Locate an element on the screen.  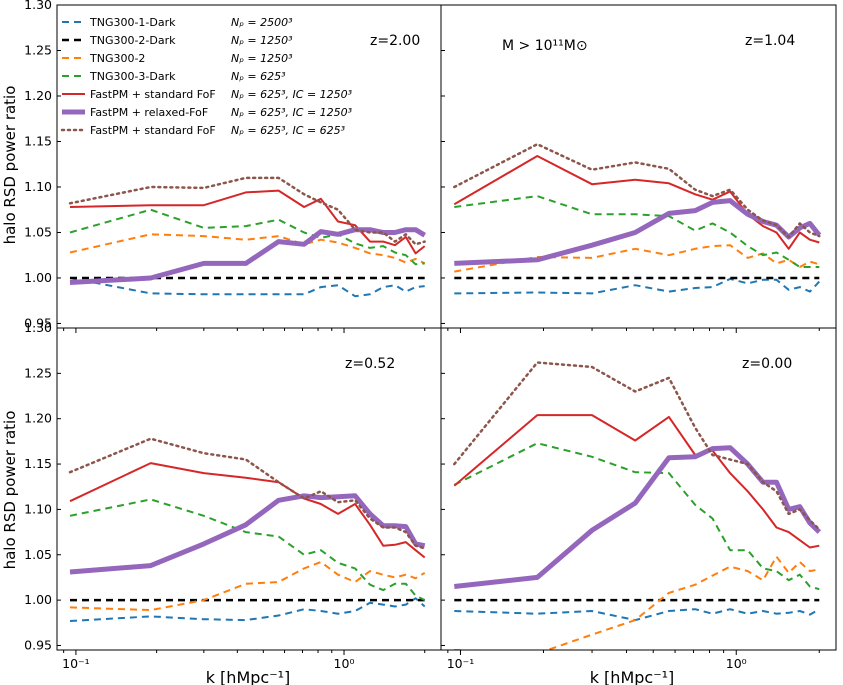
mass-cut-annotation: M > 10¹¹M⊙ is located at coordinates (545, 46).